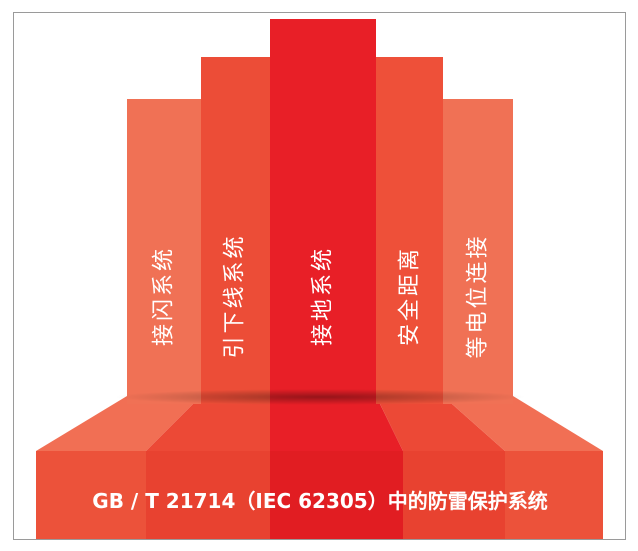 The image size is (638, 551). I want to click on column-label-4: 安全距离, so click(410, 296).